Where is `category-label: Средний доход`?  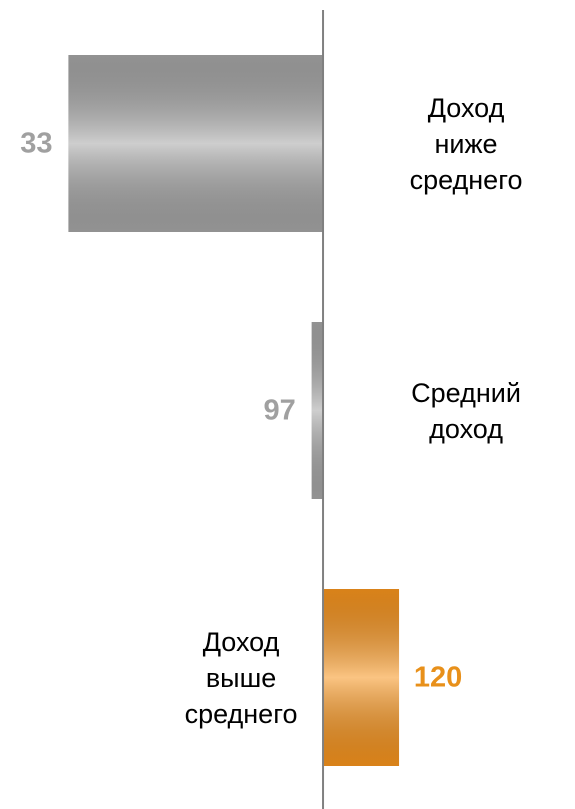
category-label: Средний доход is located at coordinates (466, 410).